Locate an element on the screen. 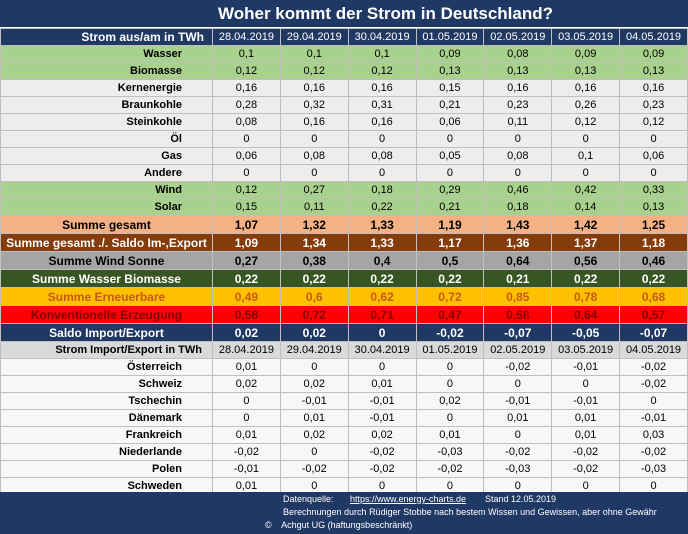 Image resolution: width=688 pixels, height=534 pixels. cell-value: 1,09 is located at coordinates (246, 242).